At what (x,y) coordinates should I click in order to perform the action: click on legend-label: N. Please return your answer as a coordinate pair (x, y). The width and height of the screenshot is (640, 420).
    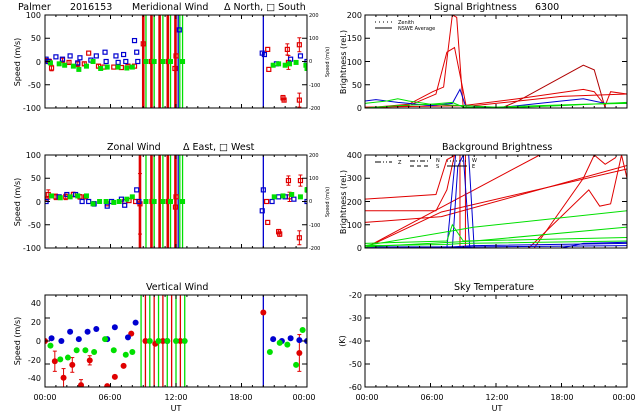
    Looking at the image, I should click on (438, 161).